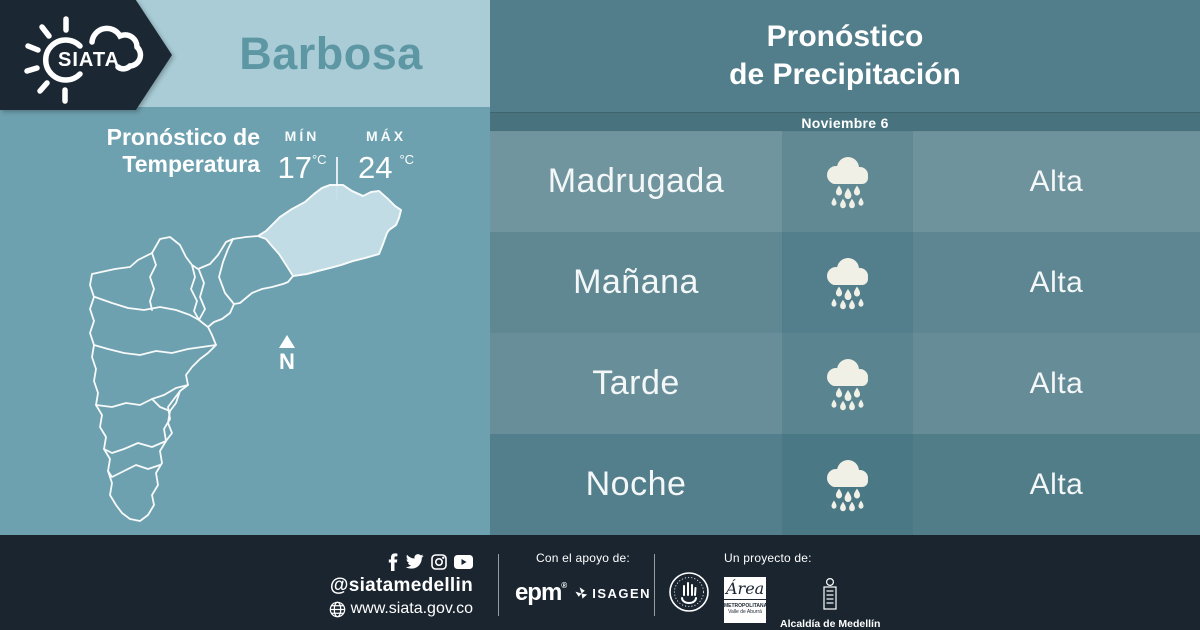 Image resolution: width=1200 pixels, height=630 pixels. Describe the element at coordinates (287, 361) in the screenshot. I see `north-label: N` at that location.